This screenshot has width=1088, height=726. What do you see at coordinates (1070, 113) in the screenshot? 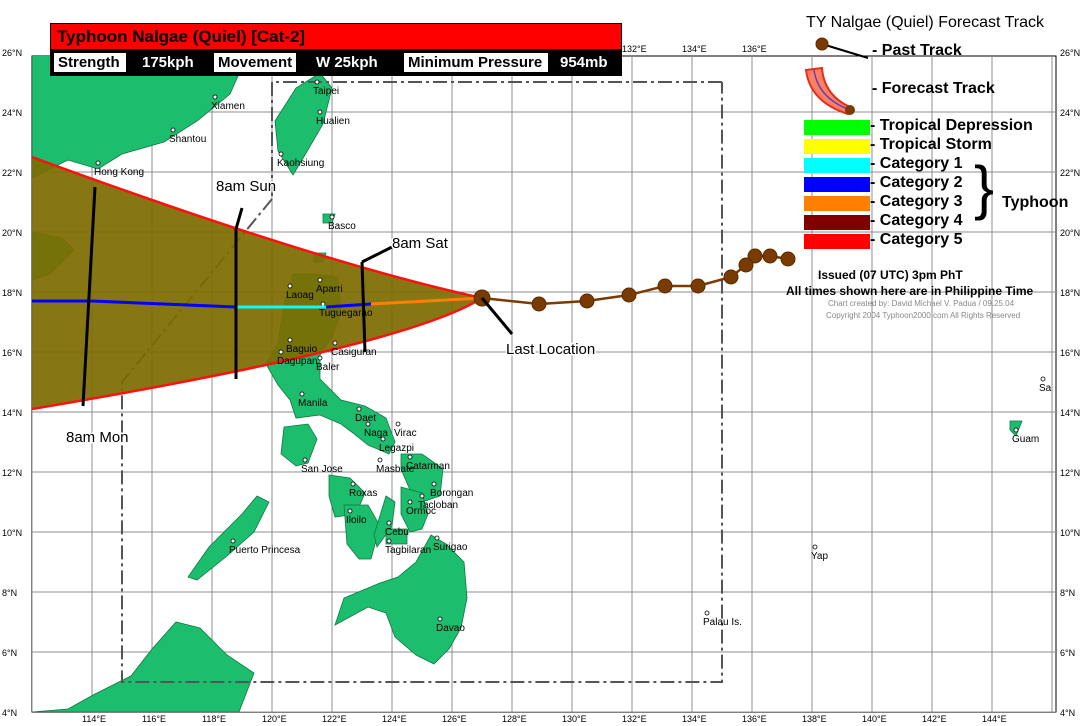
I see `lat-label-right: 24°N` at bounding box center [1070, 113].